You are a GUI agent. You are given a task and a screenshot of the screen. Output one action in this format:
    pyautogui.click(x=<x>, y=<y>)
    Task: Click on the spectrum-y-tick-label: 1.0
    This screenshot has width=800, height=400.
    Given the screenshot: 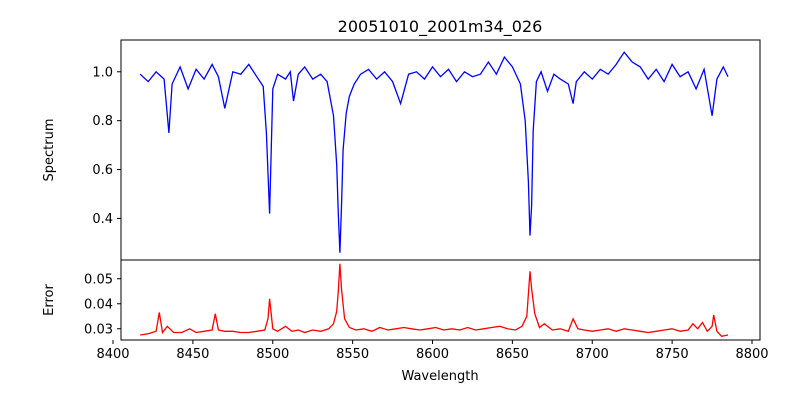 What is the action you would take?
    pyautogui.click(x=102, y=72)
    